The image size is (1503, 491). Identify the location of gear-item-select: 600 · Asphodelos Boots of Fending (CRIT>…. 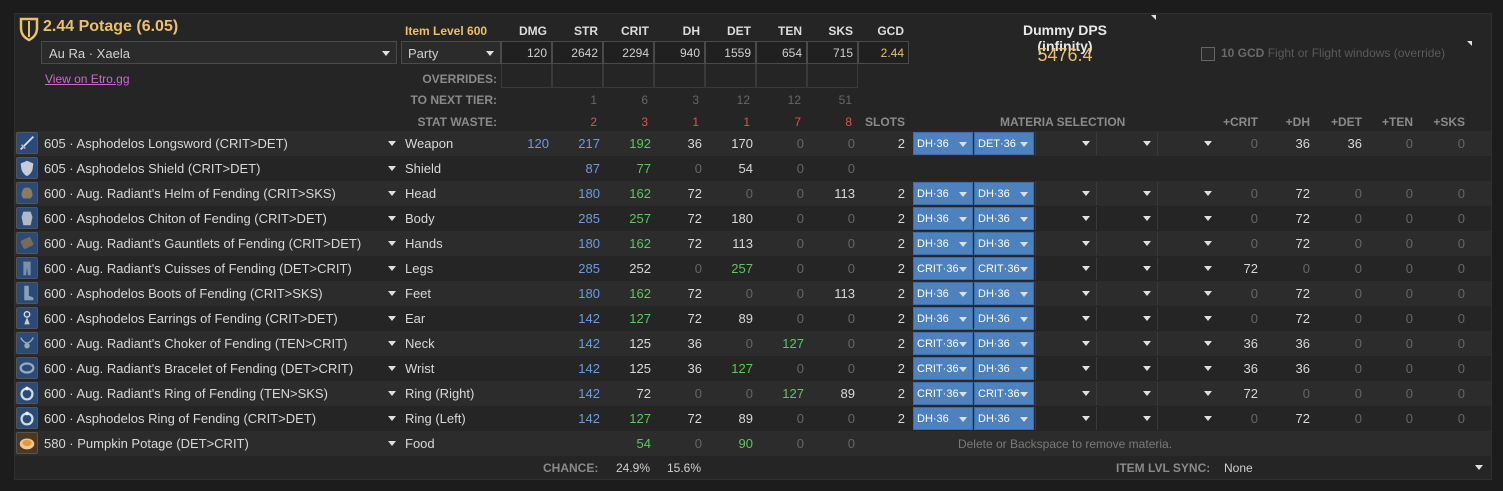
(183, 293).